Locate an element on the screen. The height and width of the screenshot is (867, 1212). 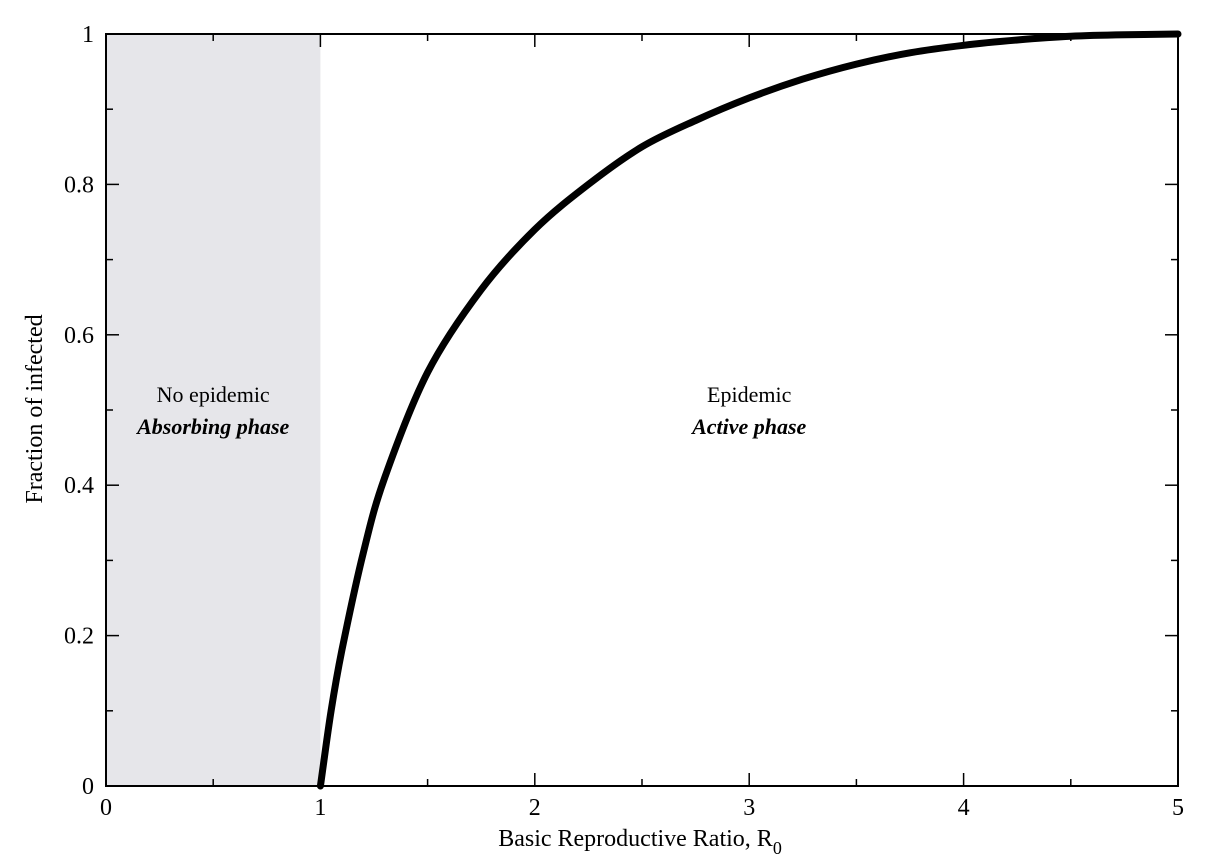
y-tick-label: 0.2 is located at coordinates (79, 637).